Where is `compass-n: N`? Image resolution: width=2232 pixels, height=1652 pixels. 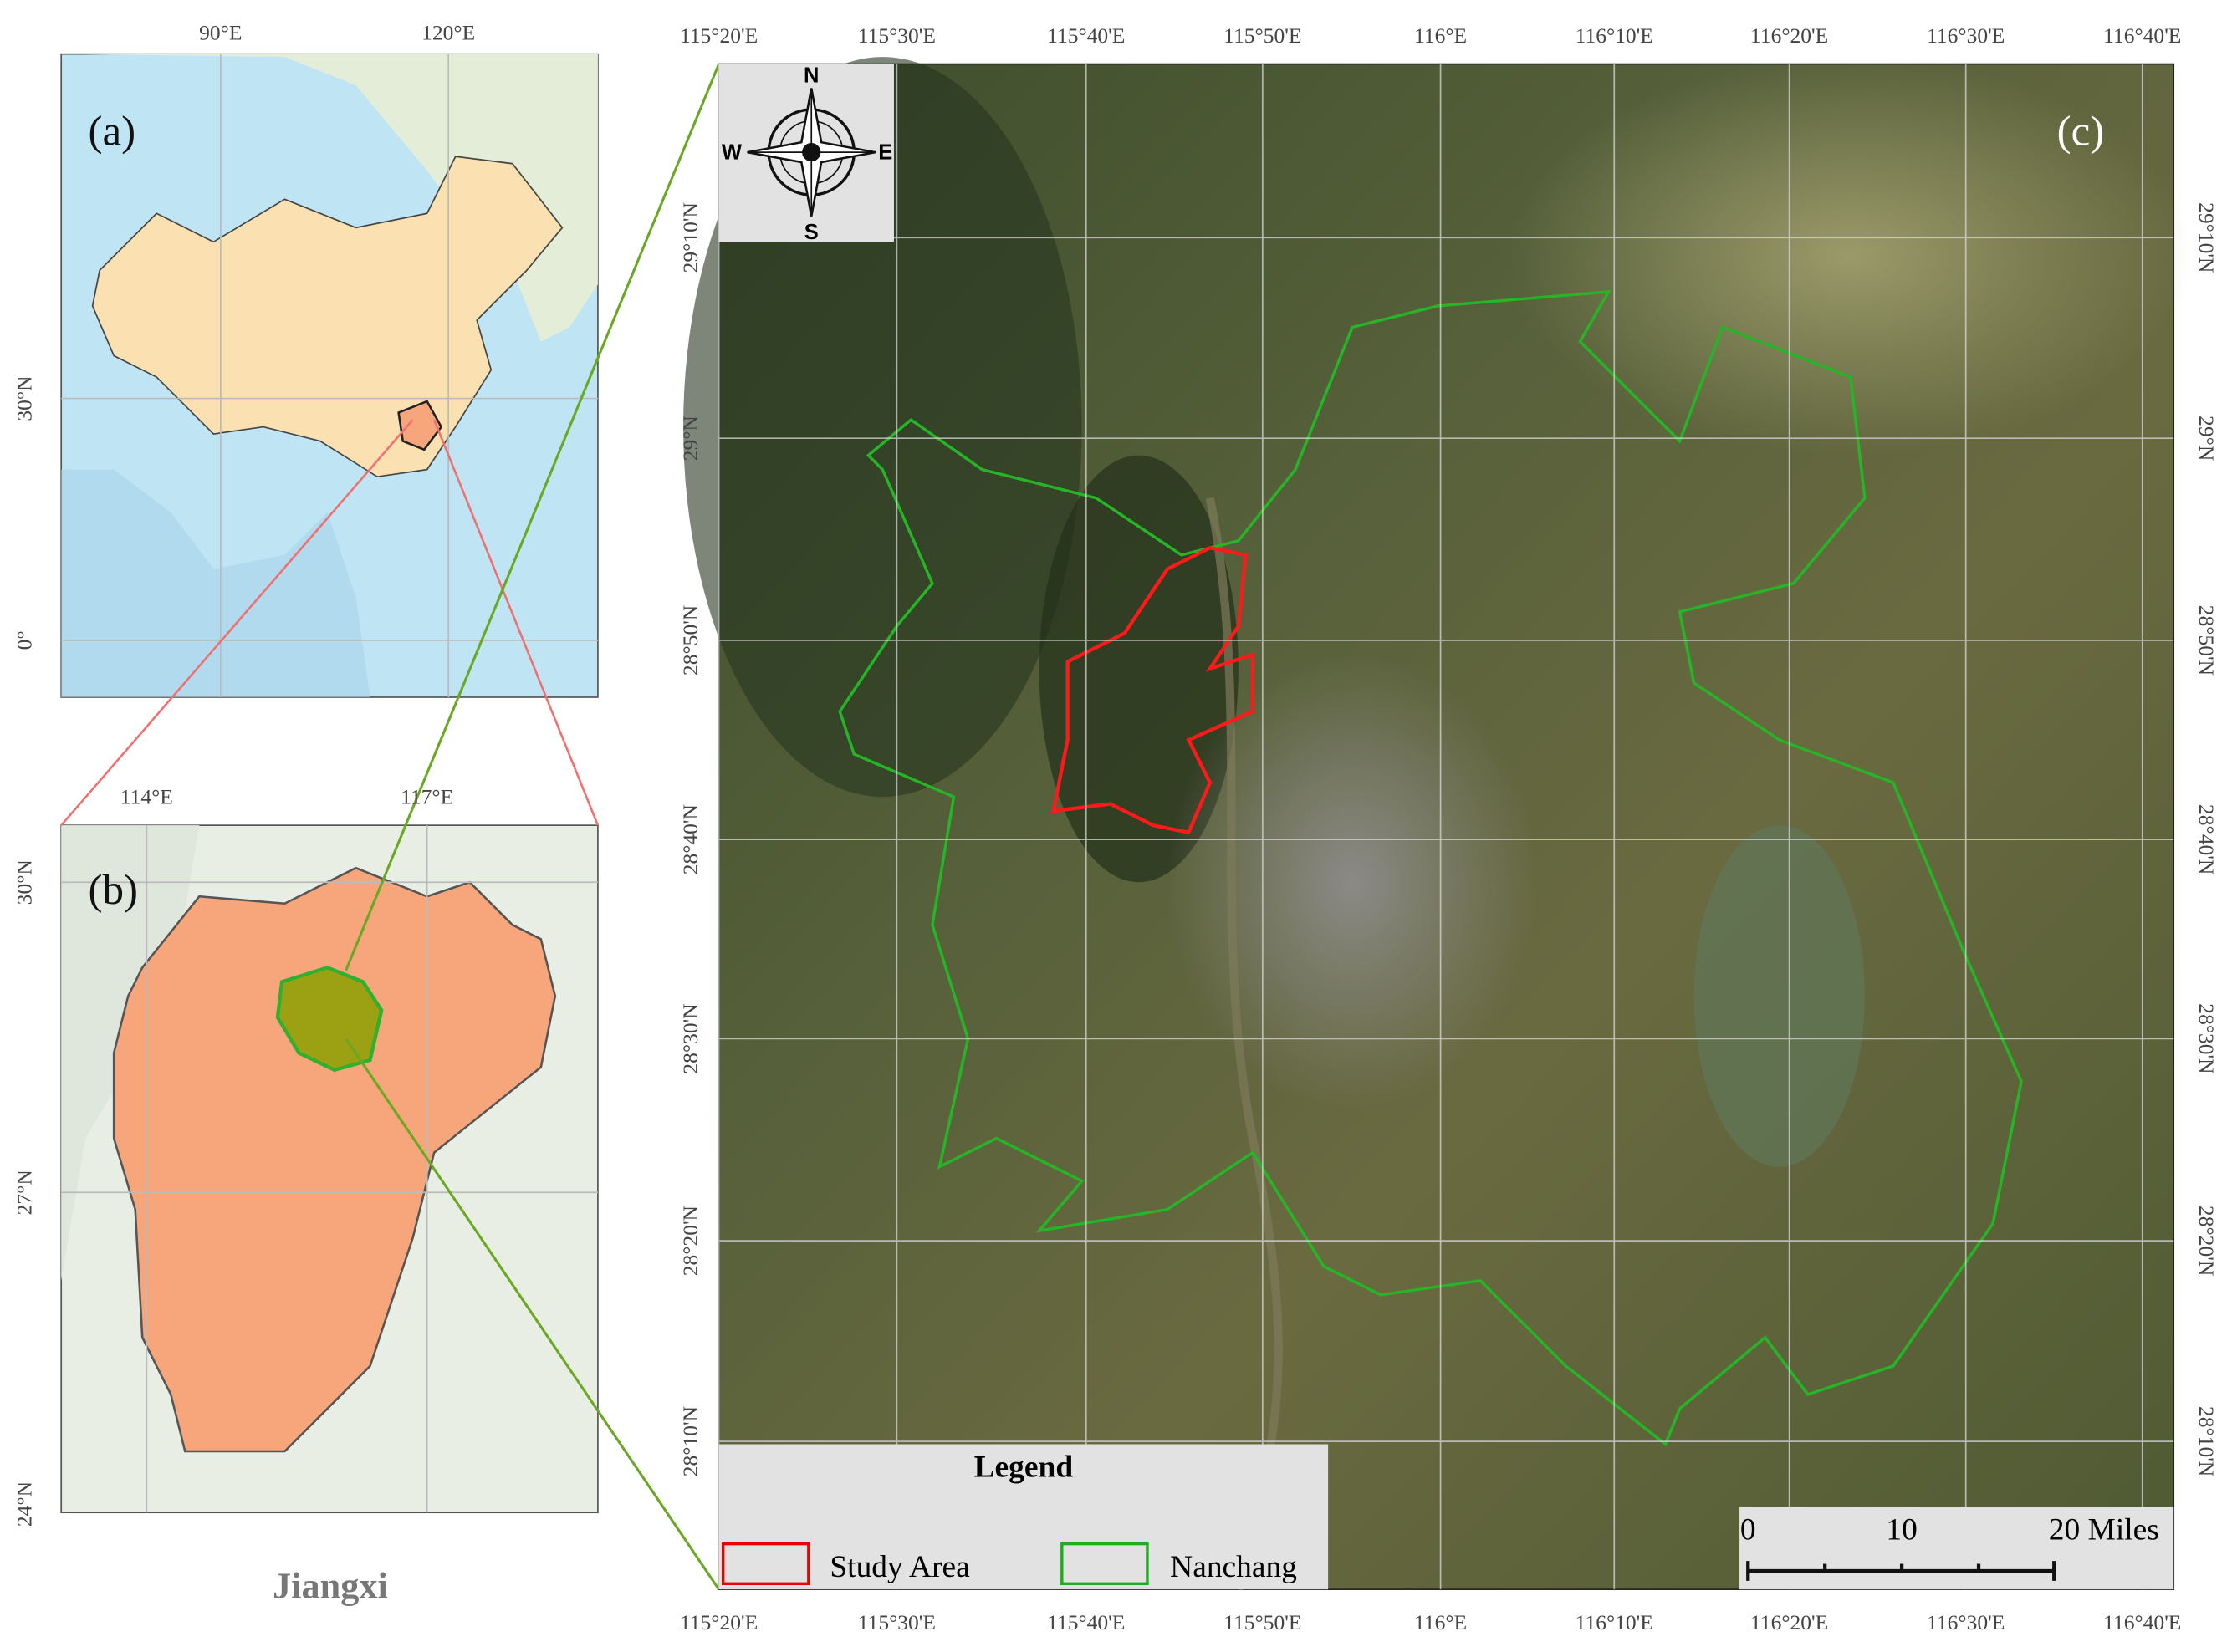
compass-n: N is located at coordinates (811, 76).